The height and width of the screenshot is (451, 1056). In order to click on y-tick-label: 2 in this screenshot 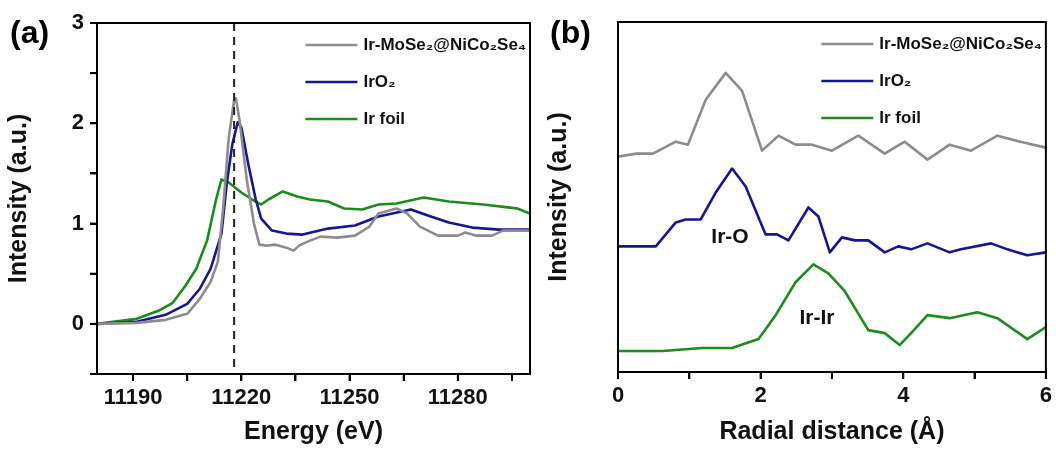, I will do `click(77, 122)`.